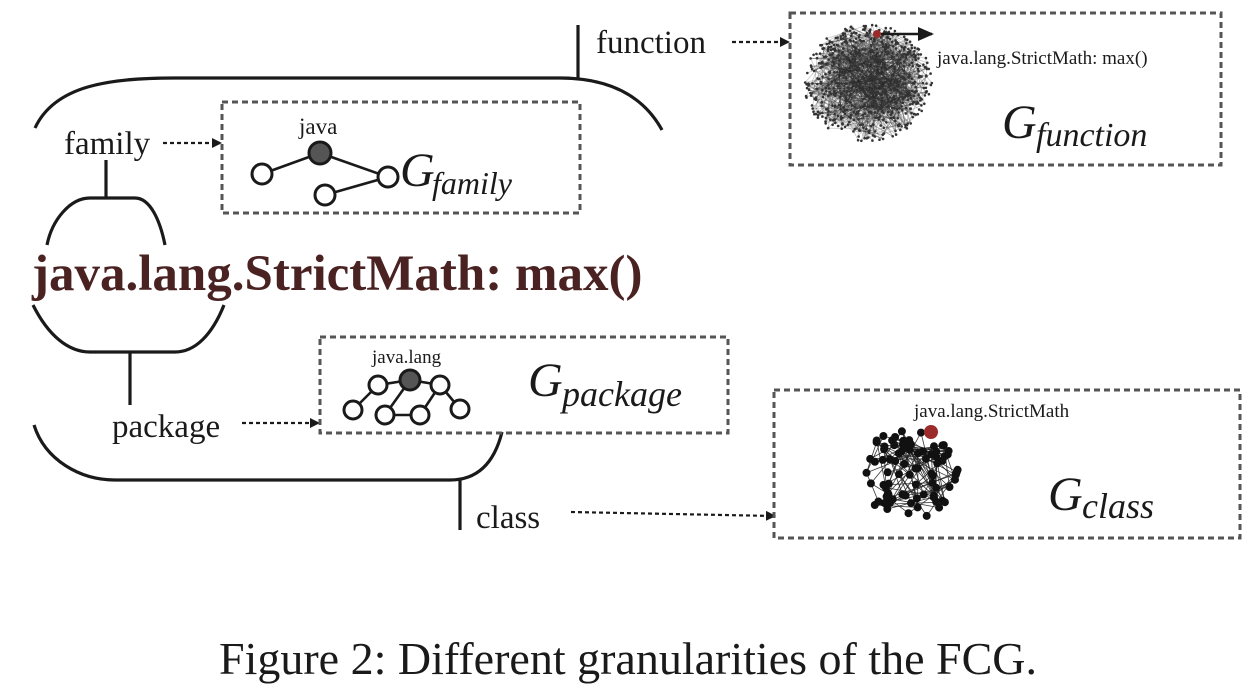  What do you see at coordinates (545, 380) in the screenshot?
I see `package-graph-symbol: G` at bounding box center [545, 380].